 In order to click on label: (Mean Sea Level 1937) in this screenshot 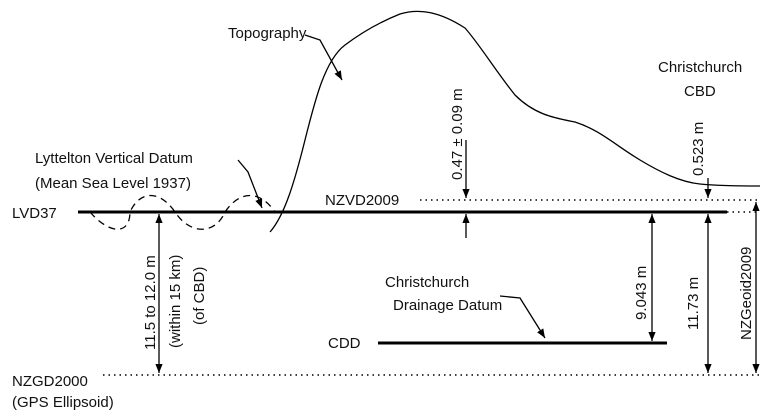, I will do `click(113, 183)`.